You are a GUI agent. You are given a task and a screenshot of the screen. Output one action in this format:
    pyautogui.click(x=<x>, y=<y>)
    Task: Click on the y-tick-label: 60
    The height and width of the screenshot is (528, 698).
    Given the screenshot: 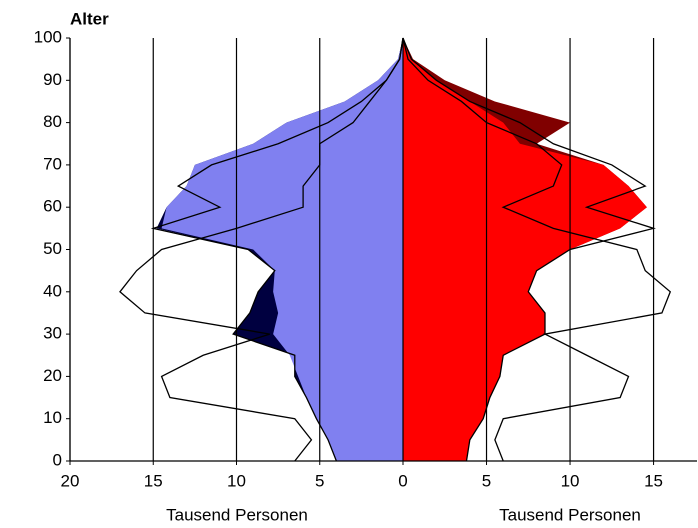 What is the action you would take?
    pyautogui.click(x=52, y=206)
    